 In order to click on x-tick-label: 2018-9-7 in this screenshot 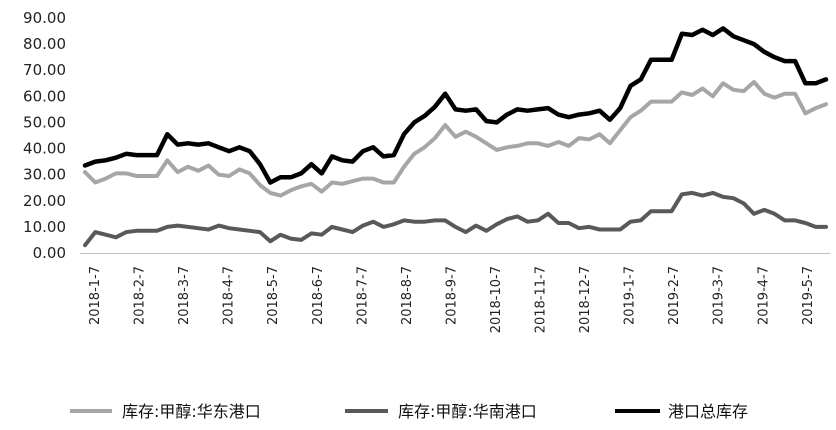, I will do `click(451, 295)`.